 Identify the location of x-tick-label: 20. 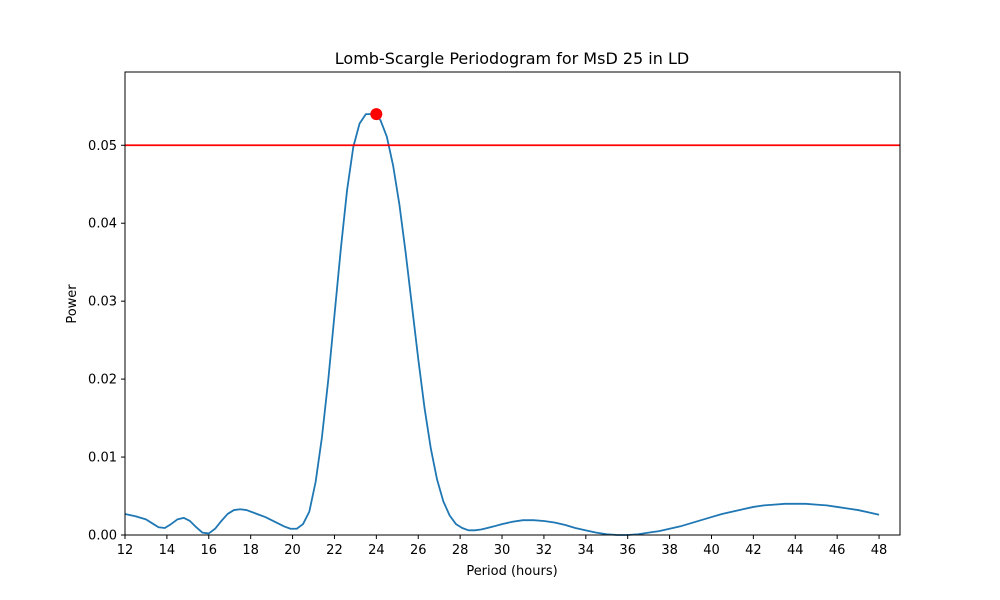
(292, 550).